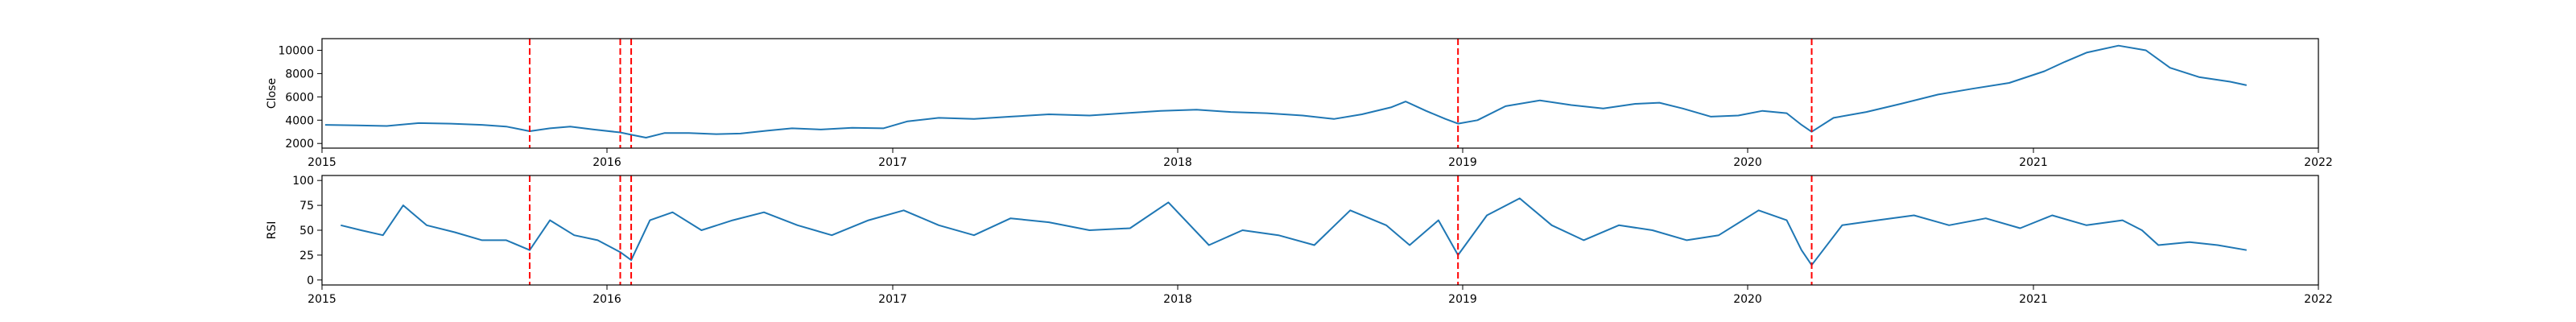  What do you see at coordinates (1747, 162) in the screenshot?
I see `close-x-tick-label: 2020` at bounding box center [1747, 162].